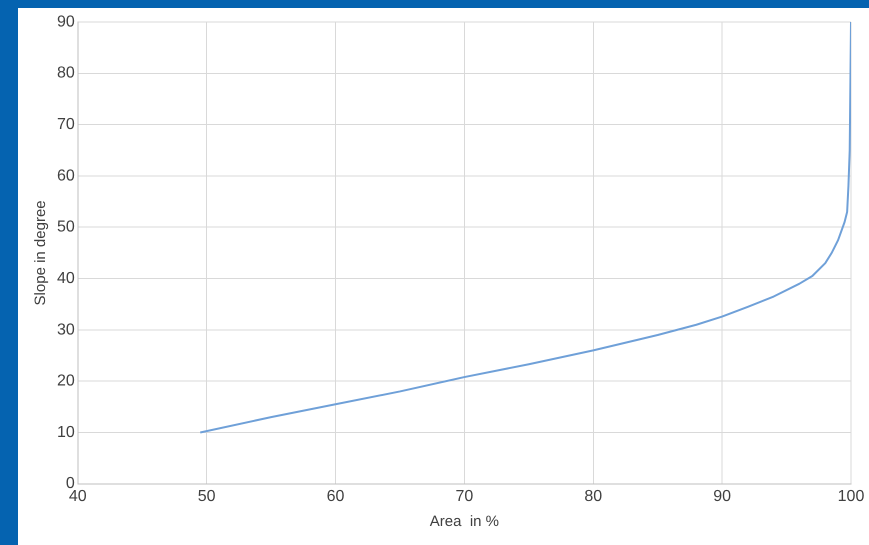 The height and width of the screenshot is (545, 869). I want to click on y-tick-label: 70, so click(66, 125).